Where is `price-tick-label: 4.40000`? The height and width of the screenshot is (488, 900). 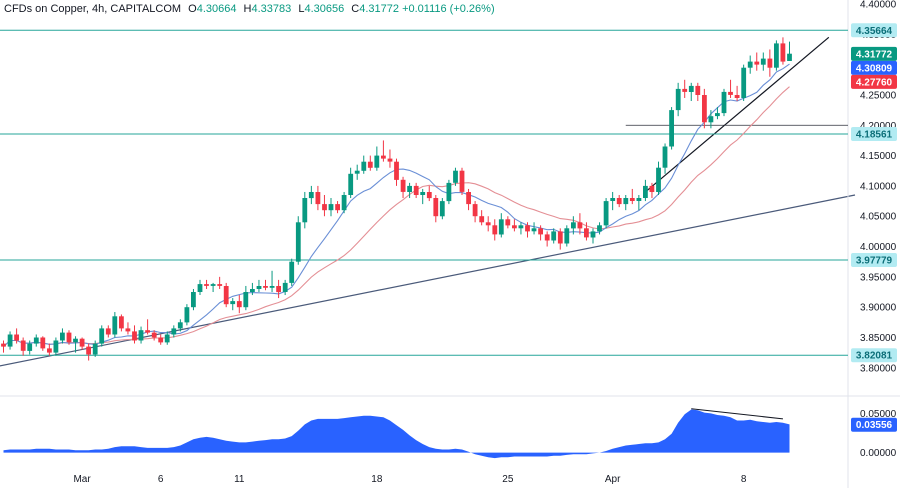
price-tick-label: 4.40000 is located at coordinates (878, 5).